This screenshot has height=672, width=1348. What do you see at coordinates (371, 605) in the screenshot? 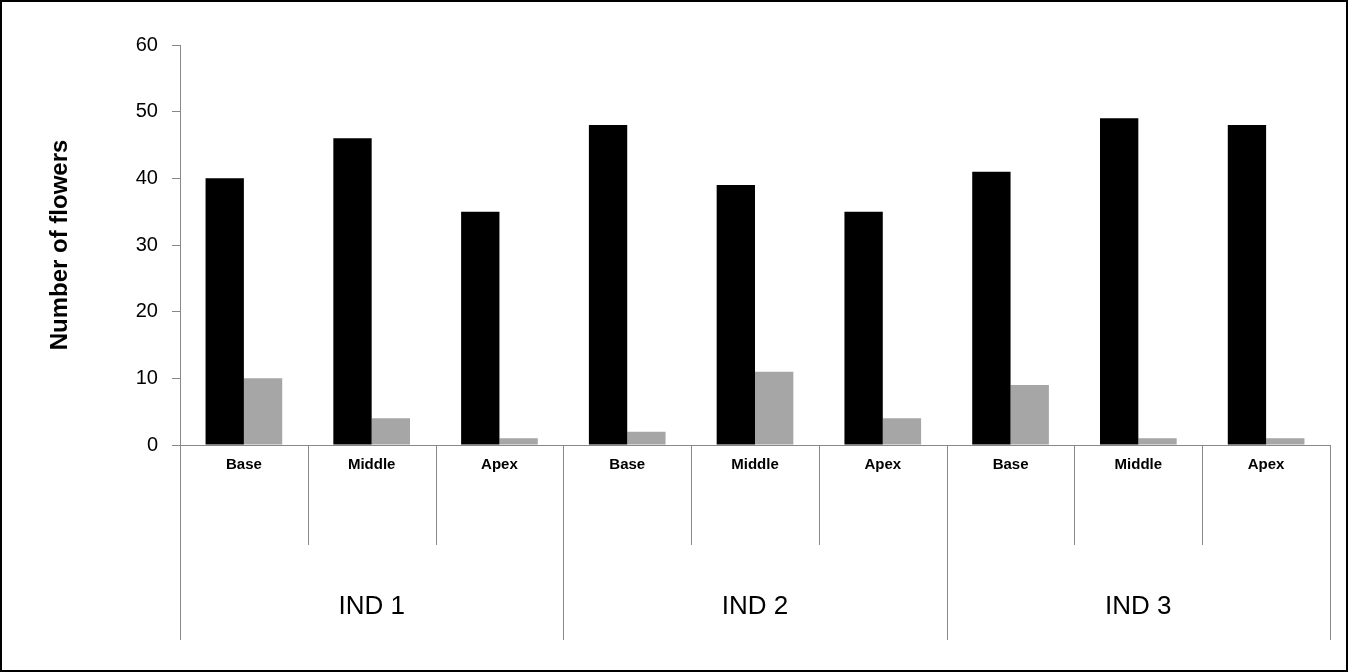
I see `text: IND 1` at bounding box center [371, 605].